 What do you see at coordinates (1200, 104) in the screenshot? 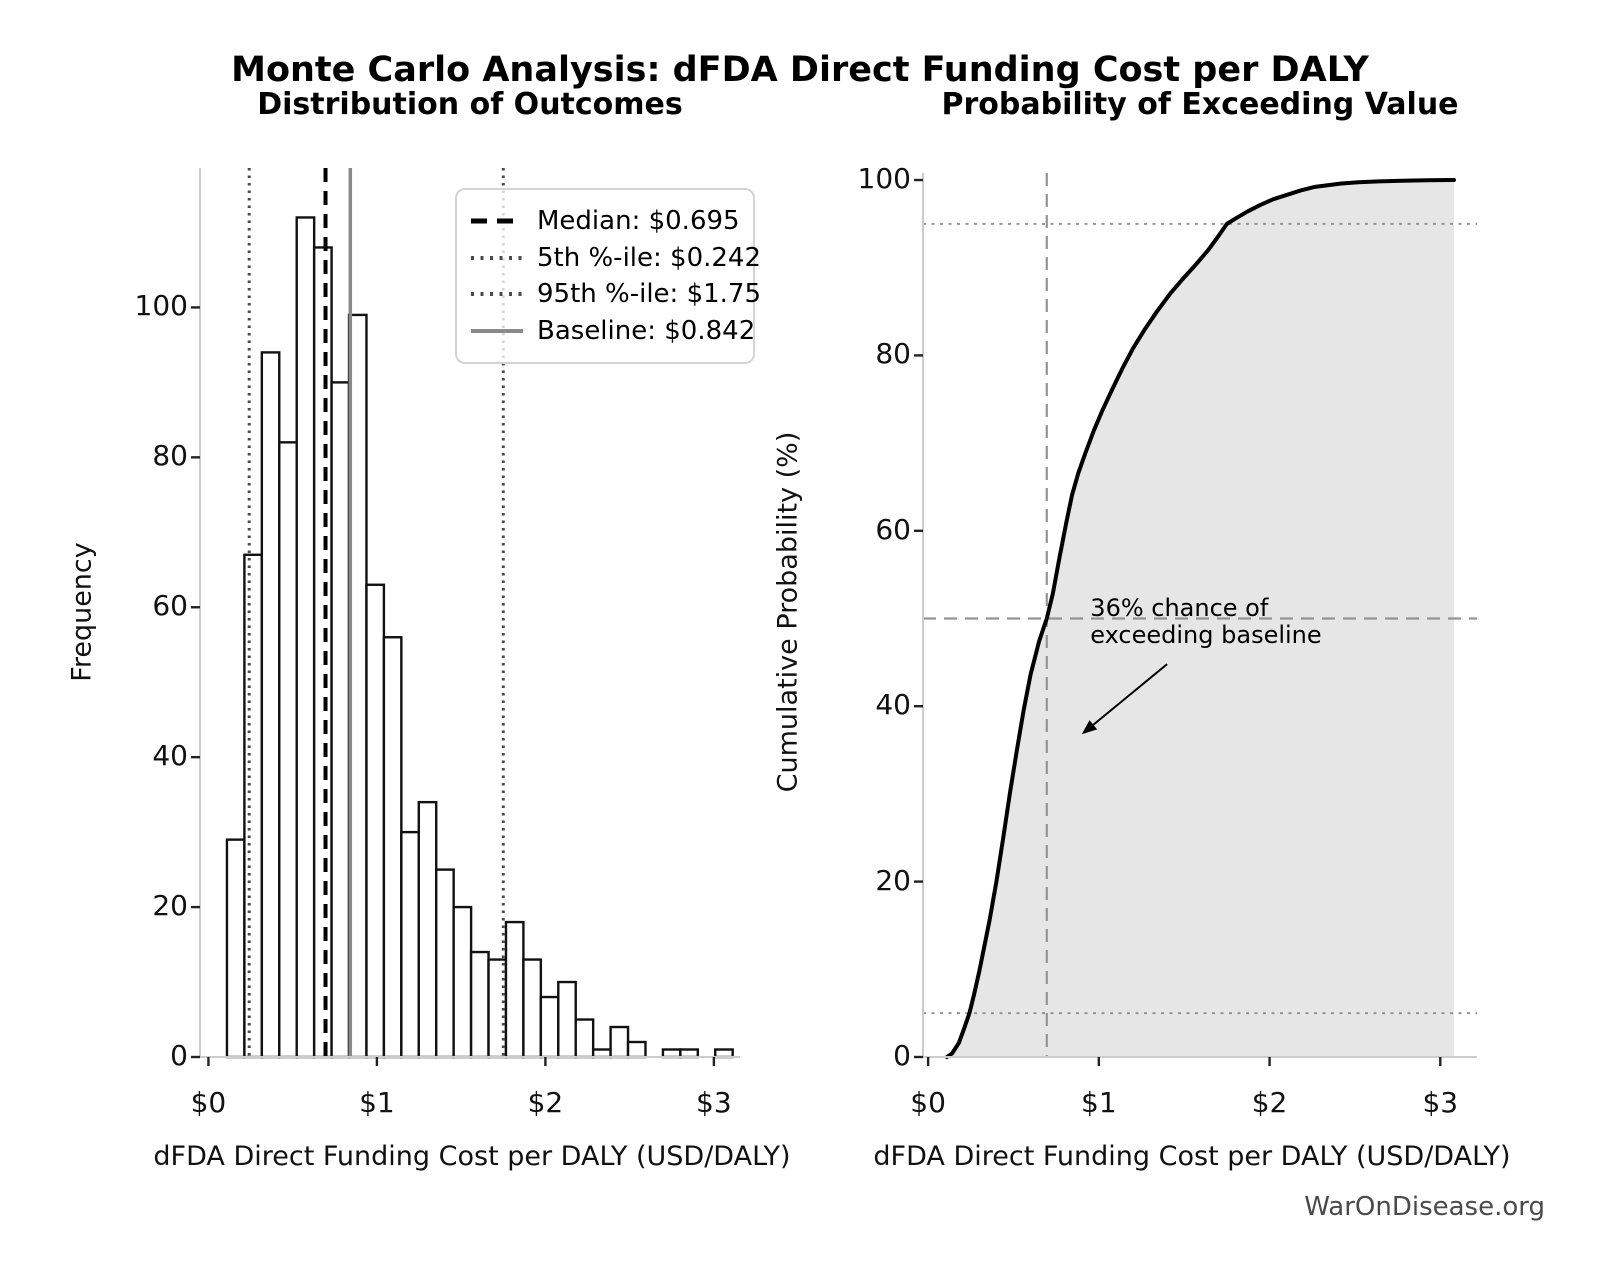
I see `right-chart-title: Probability of Exceeding Value` at bounding box center [1200, 104].